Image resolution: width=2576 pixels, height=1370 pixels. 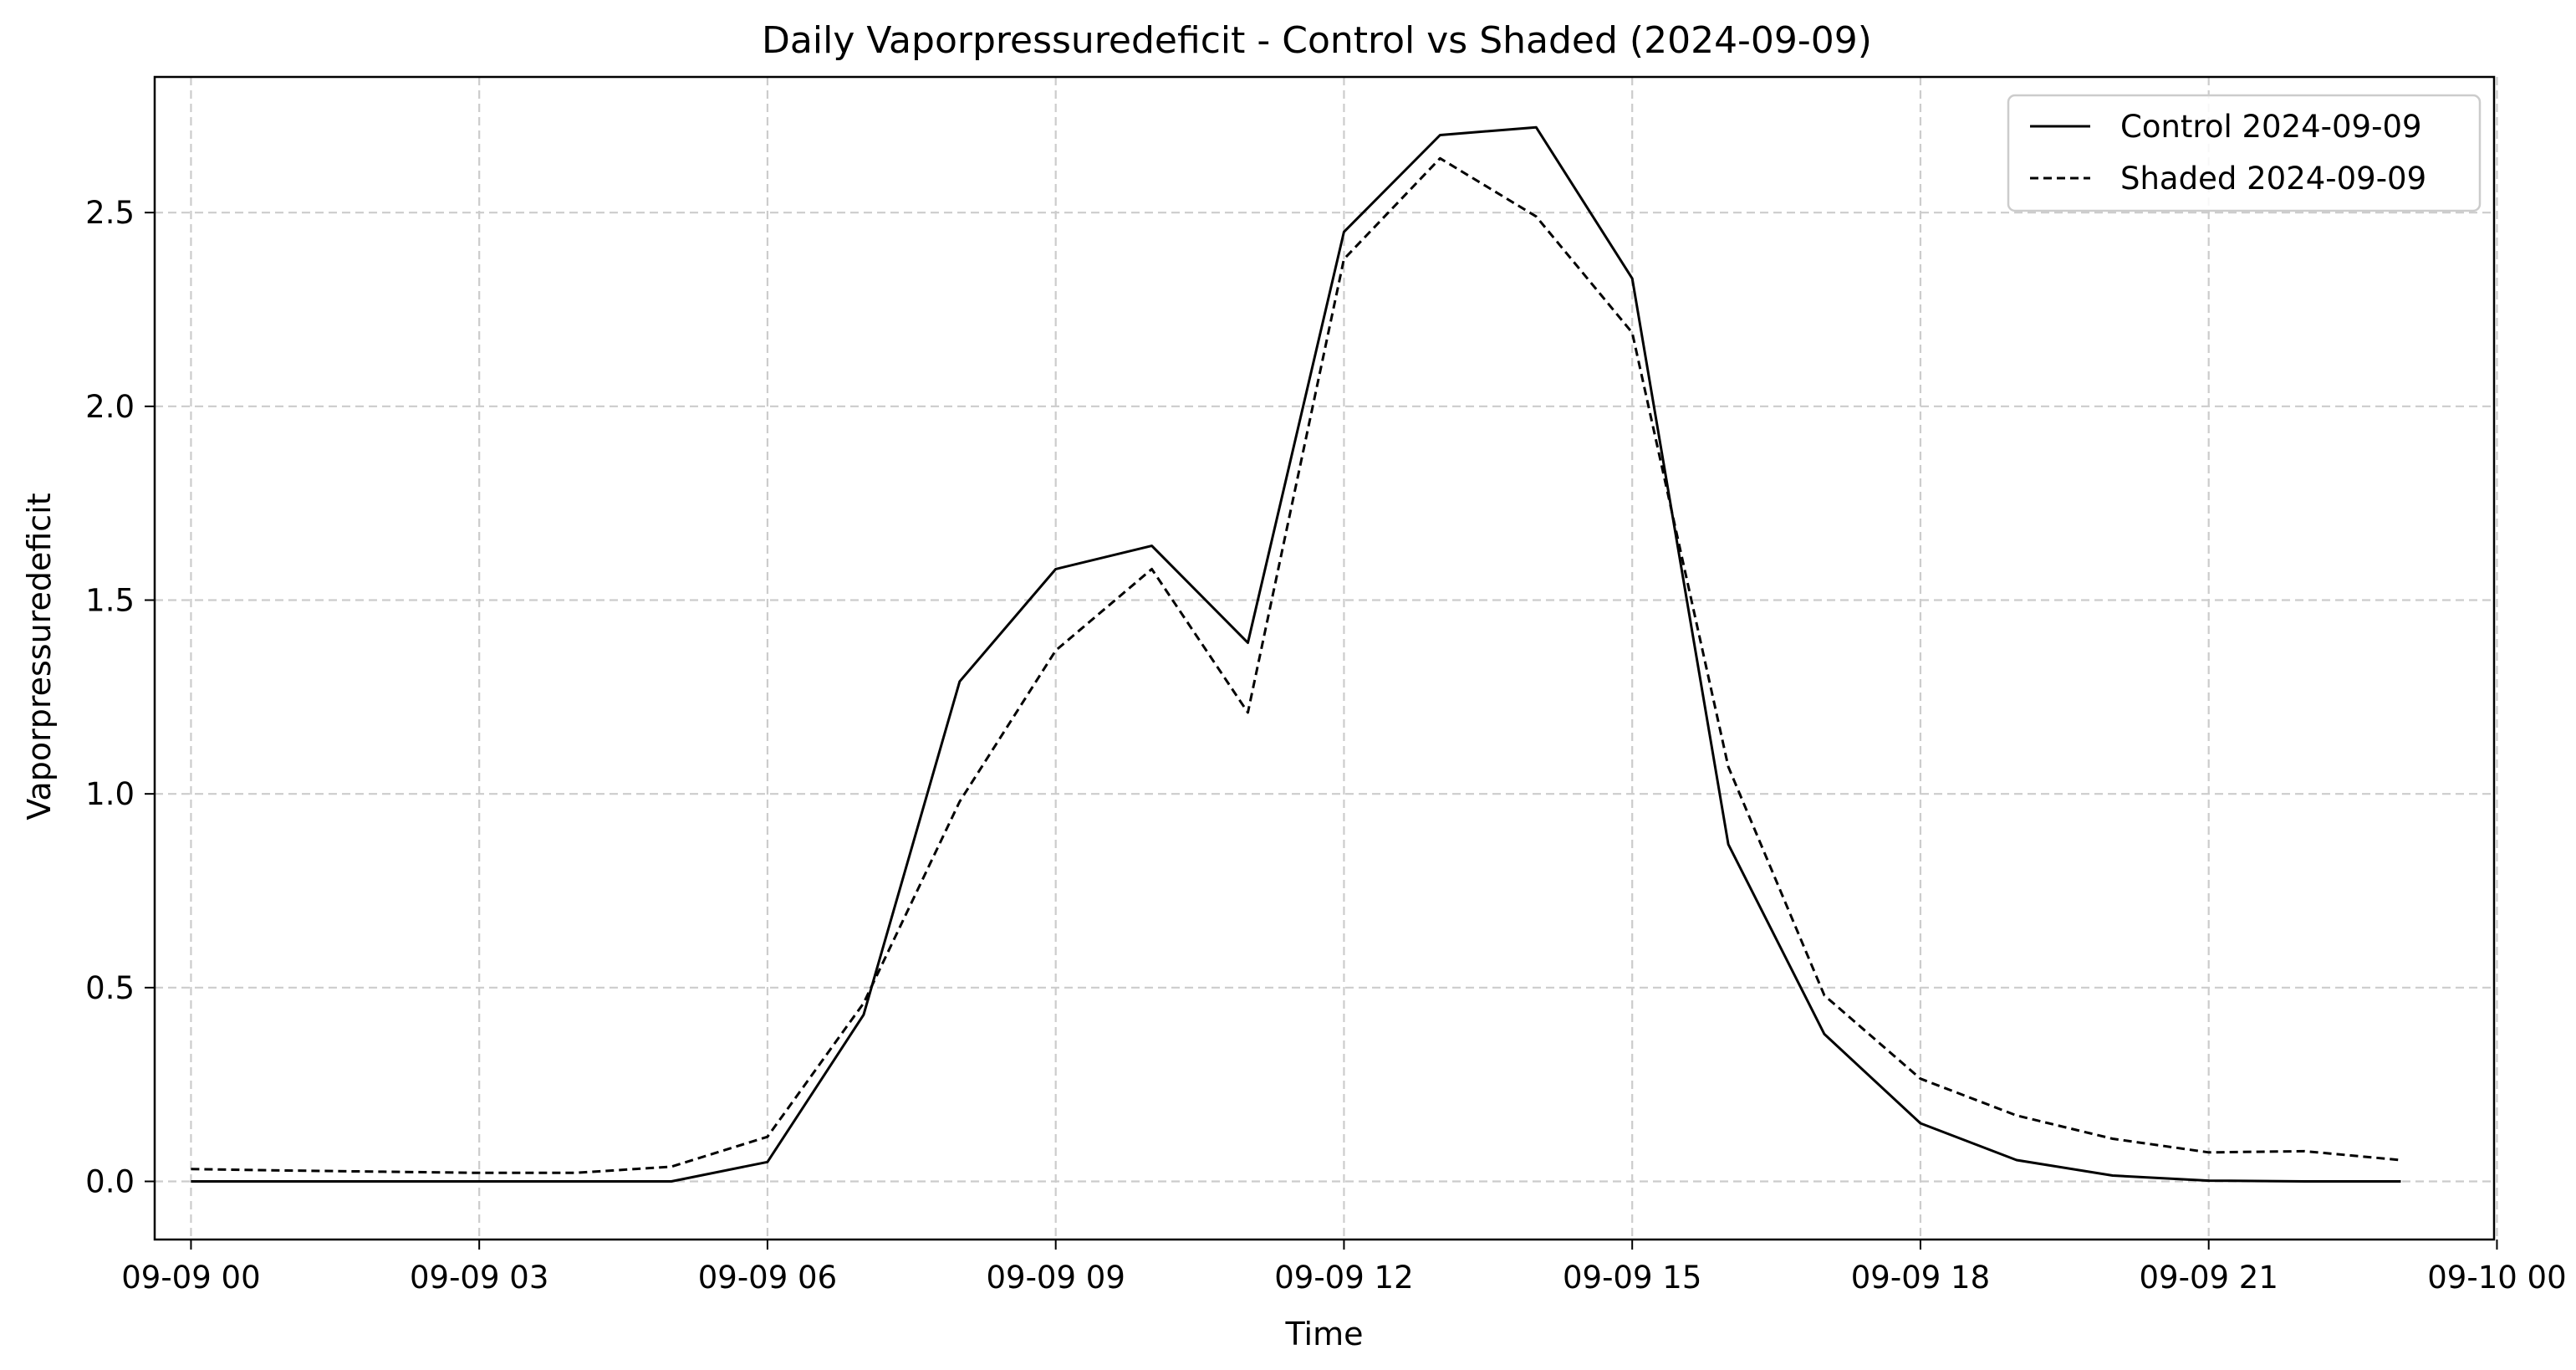 I want to click on y-tick-label: 1.0, so click(x=110, y=794).